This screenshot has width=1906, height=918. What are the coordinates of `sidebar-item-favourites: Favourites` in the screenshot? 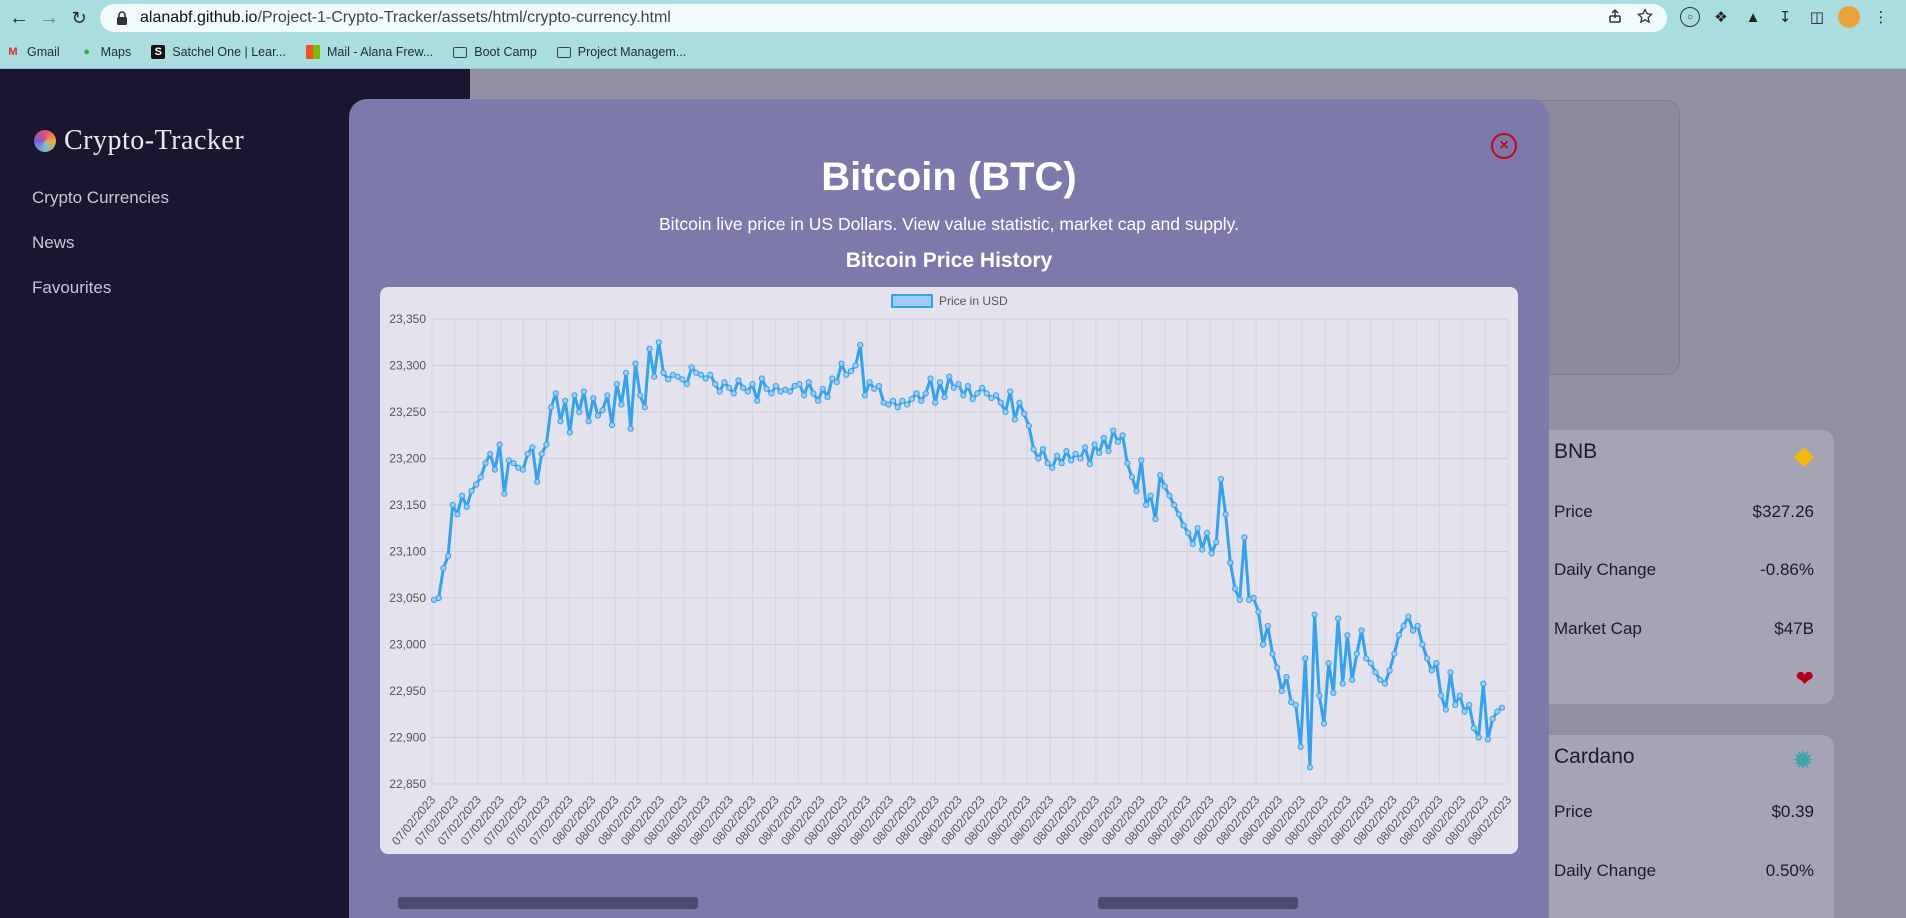 It's located at (72, 287).